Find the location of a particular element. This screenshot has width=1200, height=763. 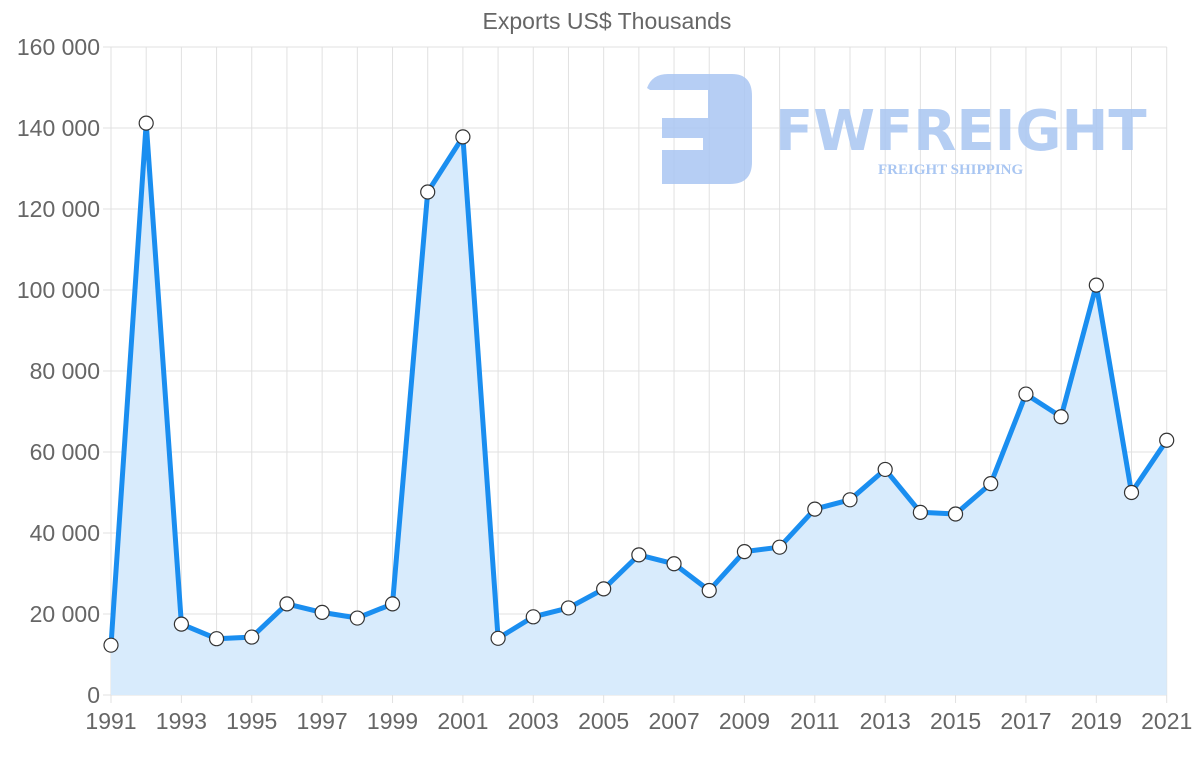

x-tick-label: 1993 is located at coordinates (181, 721).